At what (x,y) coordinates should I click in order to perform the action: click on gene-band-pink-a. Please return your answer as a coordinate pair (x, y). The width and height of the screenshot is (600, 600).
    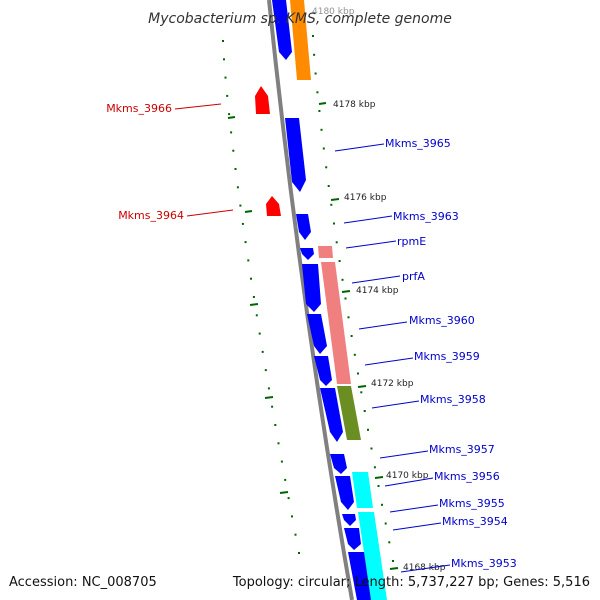
    Looking at the image, I should click on (325, 252).